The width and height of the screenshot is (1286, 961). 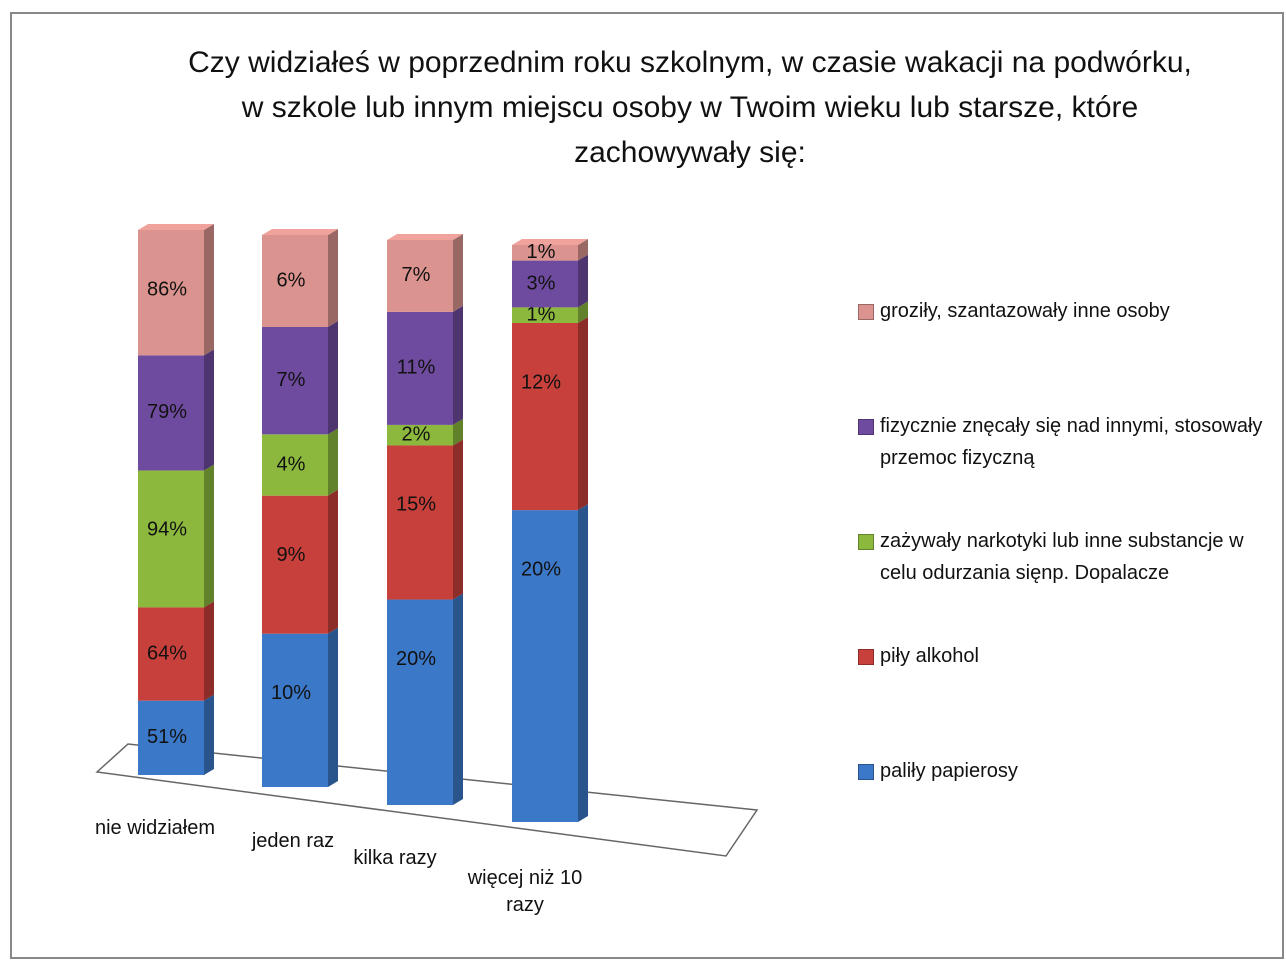 What do you see at coordinates (525, 891) in the screenshot?
I see `x-tick-label: więcej niż 10 razy` at bounding box center [525, 891].